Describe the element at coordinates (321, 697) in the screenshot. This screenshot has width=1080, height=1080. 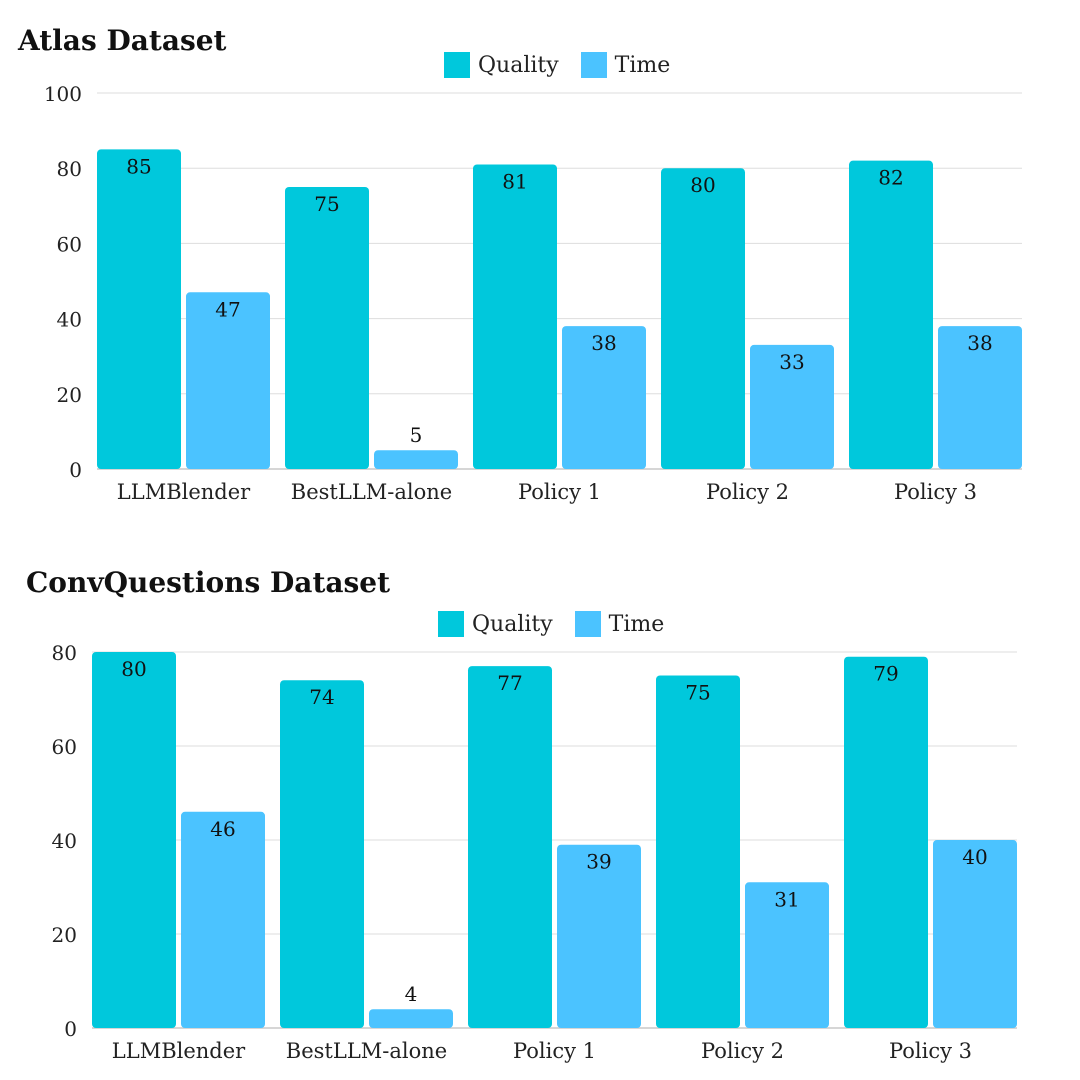
I see `data-label-quality-bestllm-alone: 74` at that location.